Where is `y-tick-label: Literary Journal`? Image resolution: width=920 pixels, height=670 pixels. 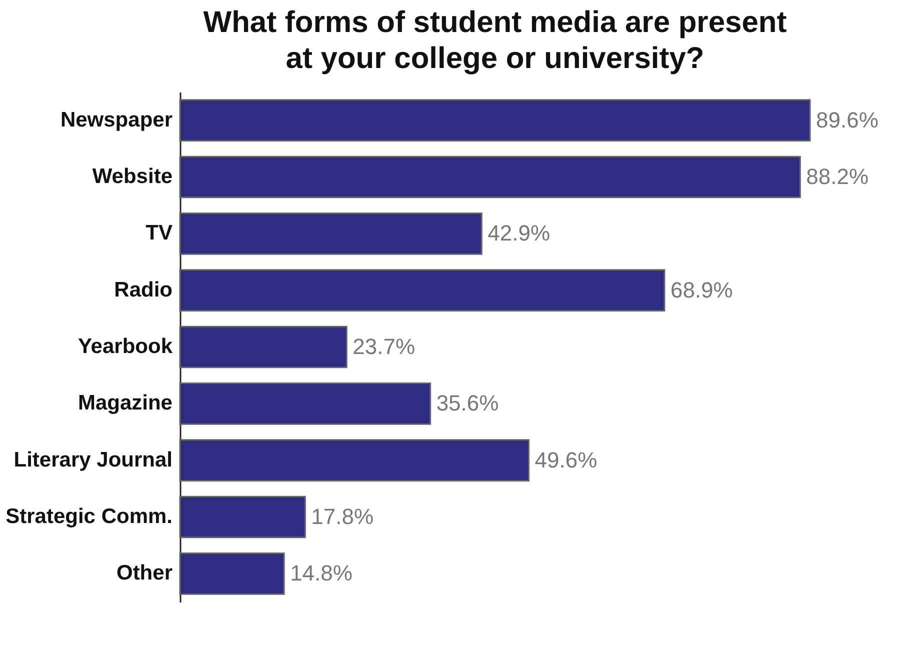 y-tick-label: Literary Journal is located at coordinates (93, 460).